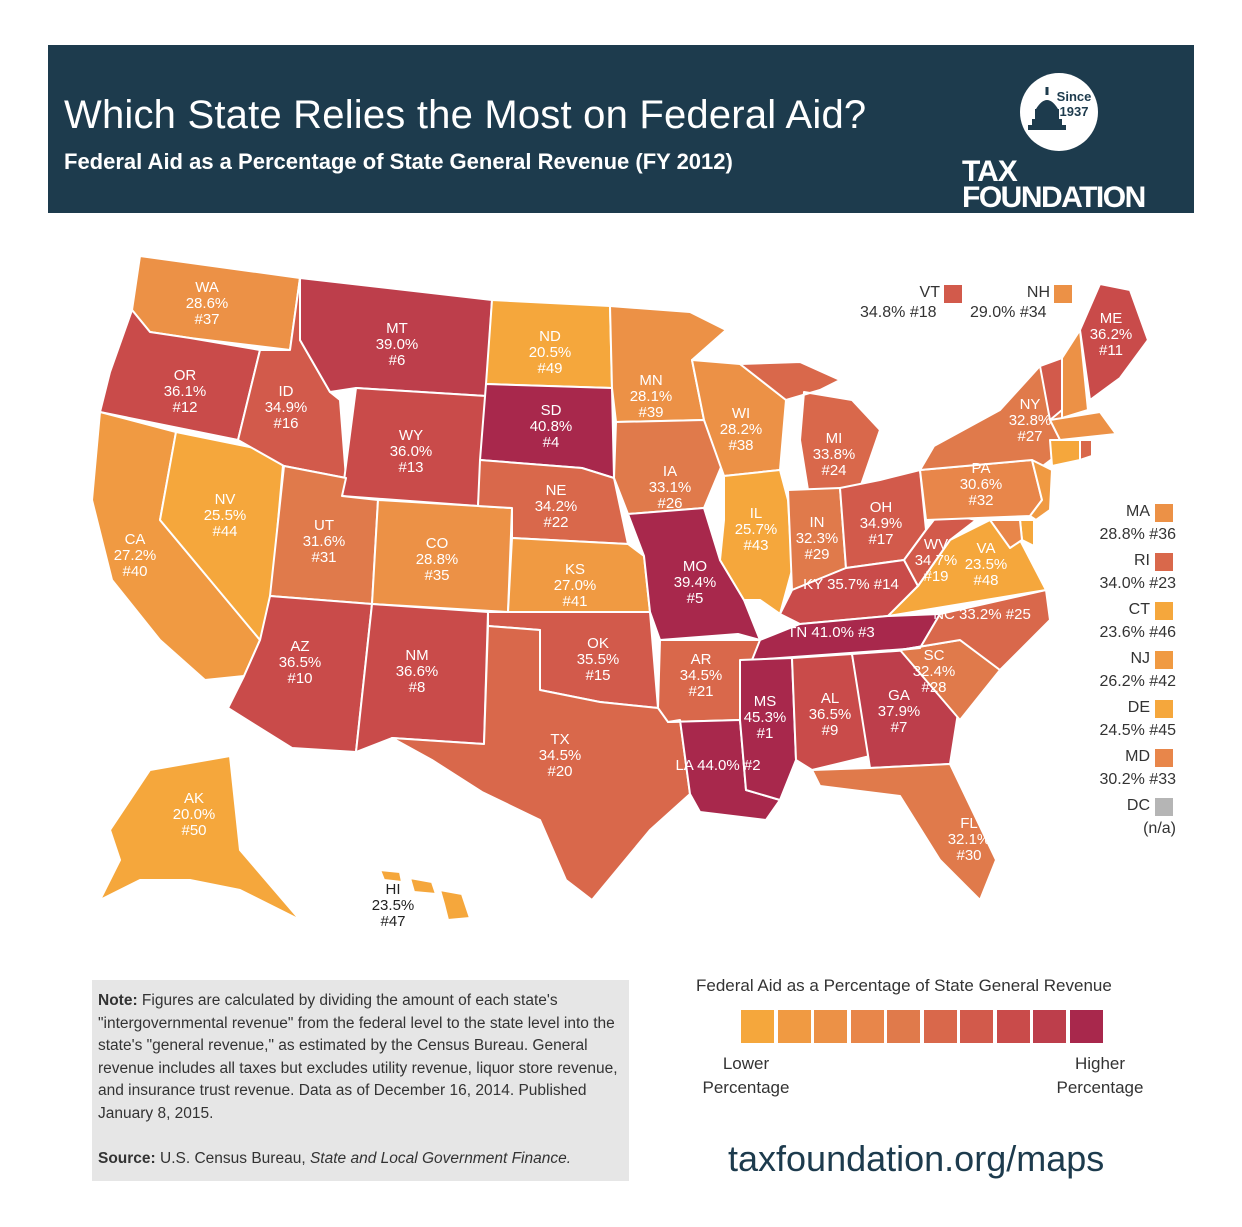  Describe the element at coordinates (816, 554) in the screenshot. I see `state-label-in-rank: #29` at that location.